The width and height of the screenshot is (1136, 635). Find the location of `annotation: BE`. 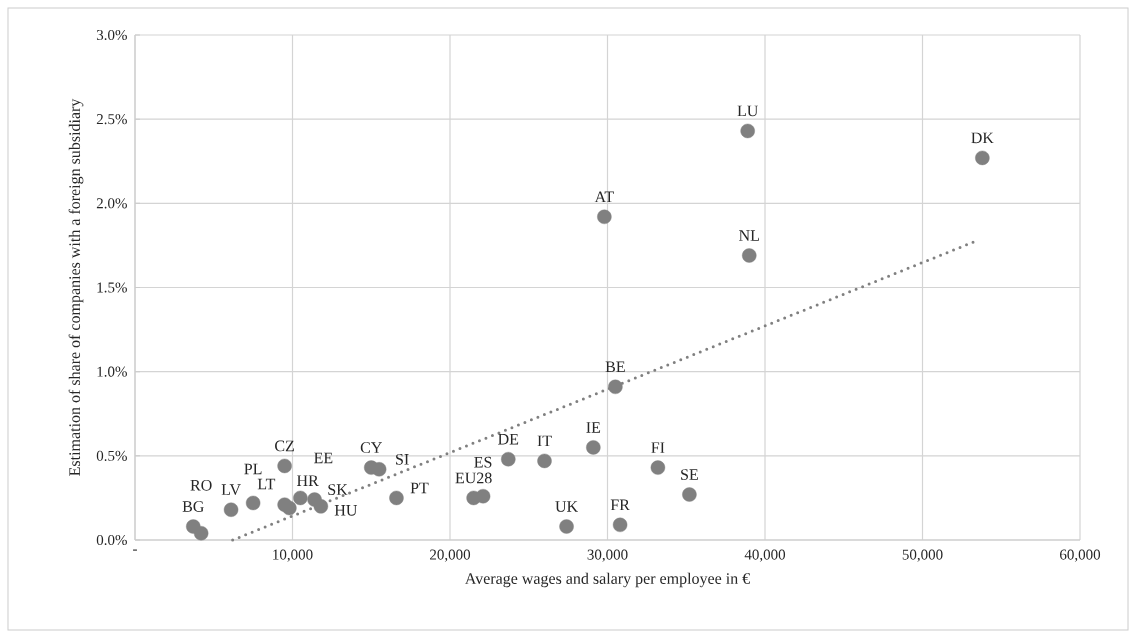

annotation: BE is located at coordinates (615, 367).